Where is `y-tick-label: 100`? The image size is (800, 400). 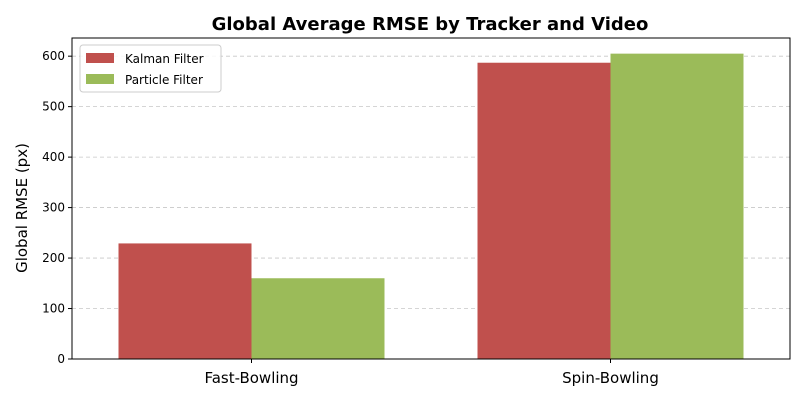 y-tick-label: 100 is located at coordinates (53, 309).